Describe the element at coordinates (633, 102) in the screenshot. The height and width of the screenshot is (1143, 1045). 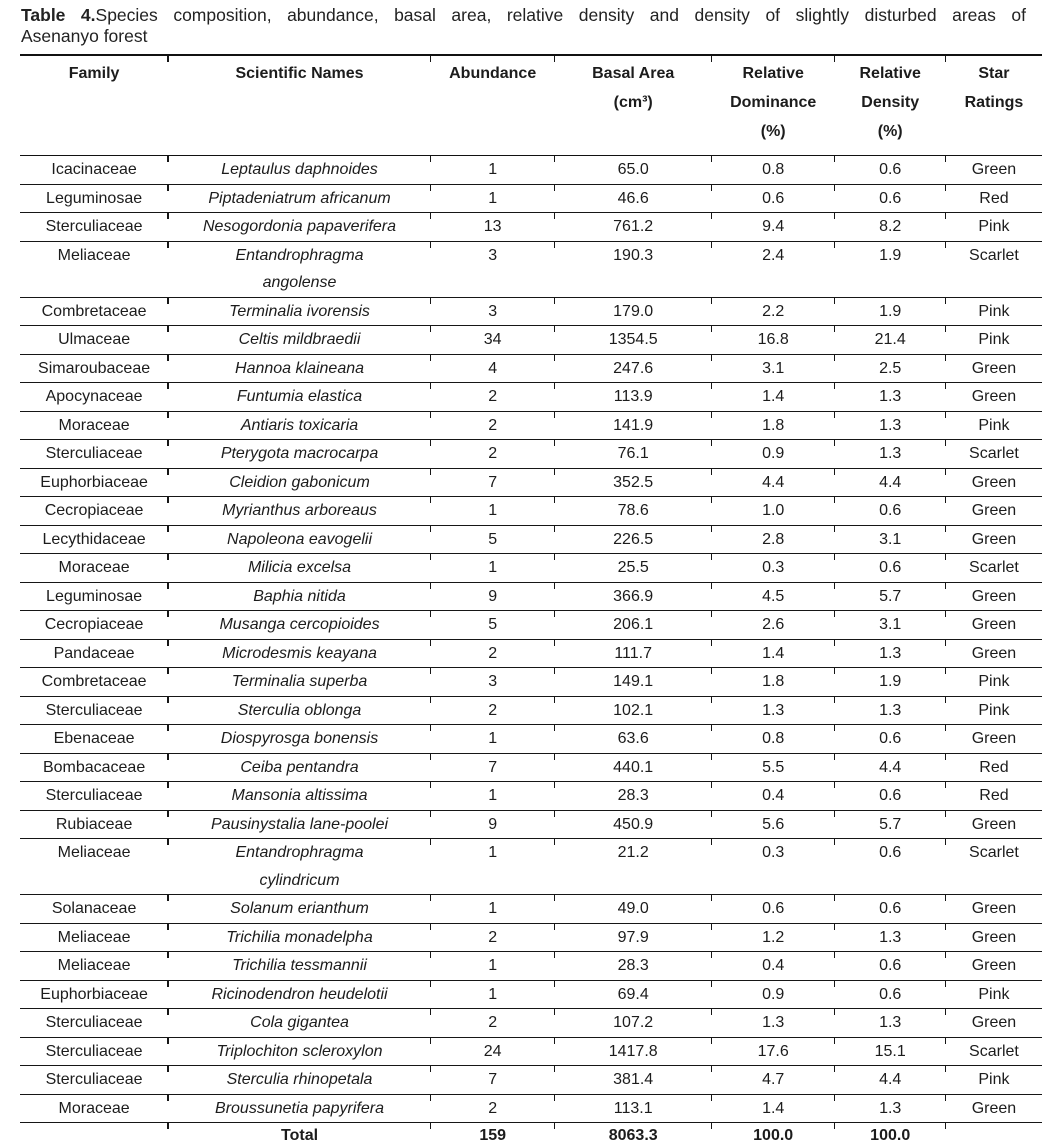
I see `column-header-line: (cm³)` at that location.